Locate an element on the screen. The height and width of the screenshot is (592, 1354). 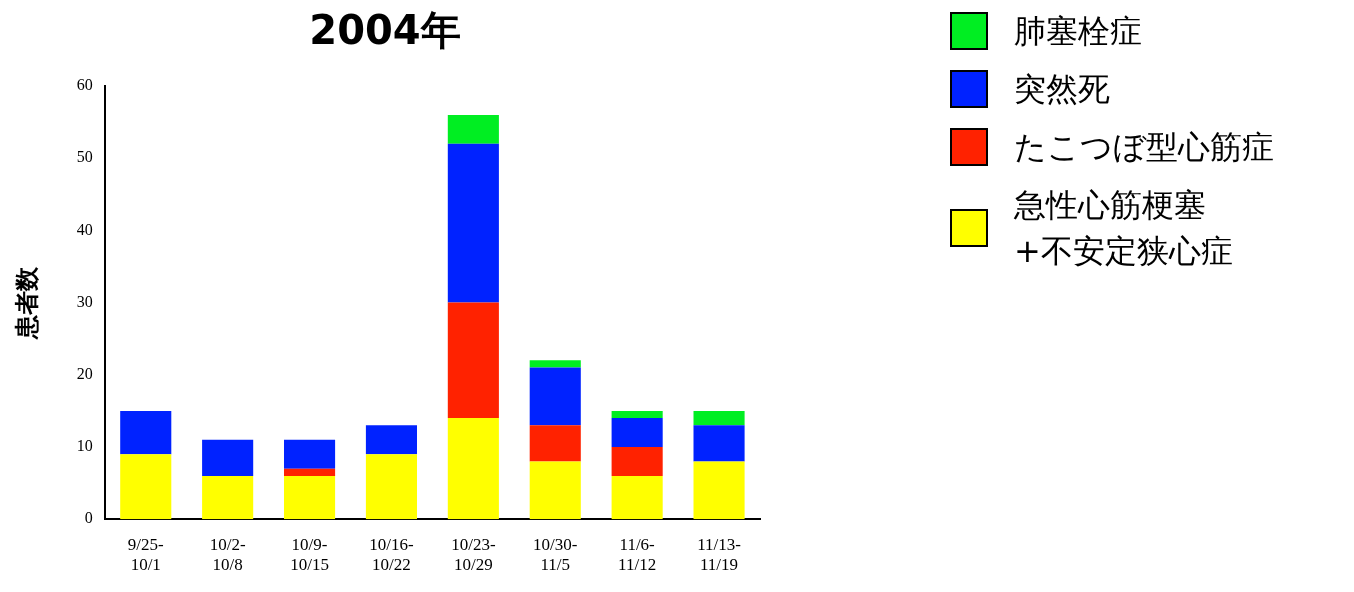
y-axis-title: 患者数 is located at coordinates (26, 302).